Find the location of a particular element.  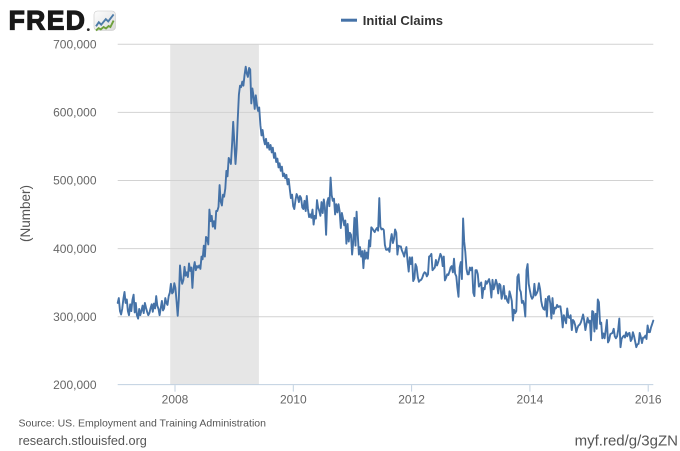

svg-text: (Number) is located at coordinates (25, 213).